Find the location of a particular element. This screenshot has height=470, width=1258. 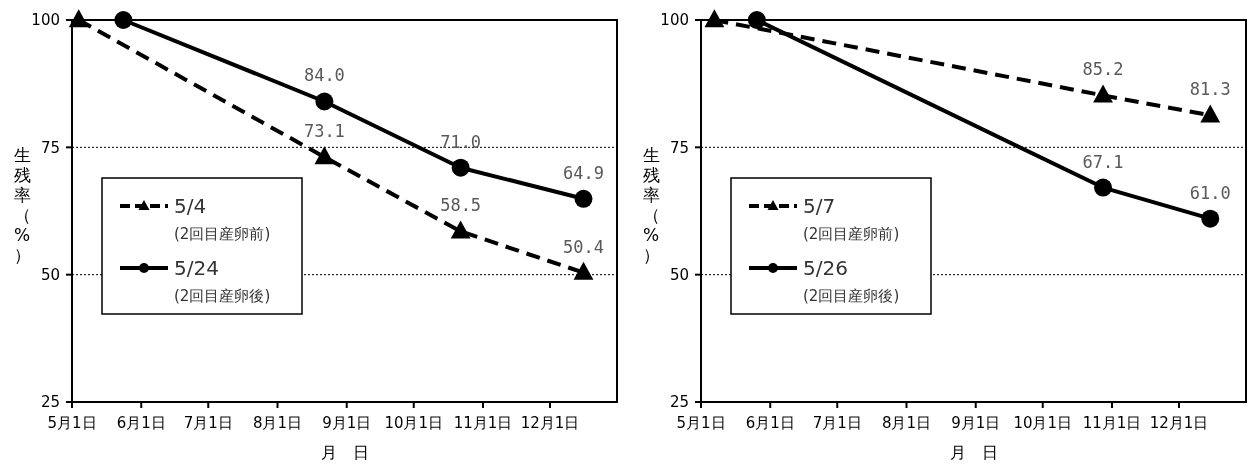

data-label: 71.0 is located at coordinates (461, 141).